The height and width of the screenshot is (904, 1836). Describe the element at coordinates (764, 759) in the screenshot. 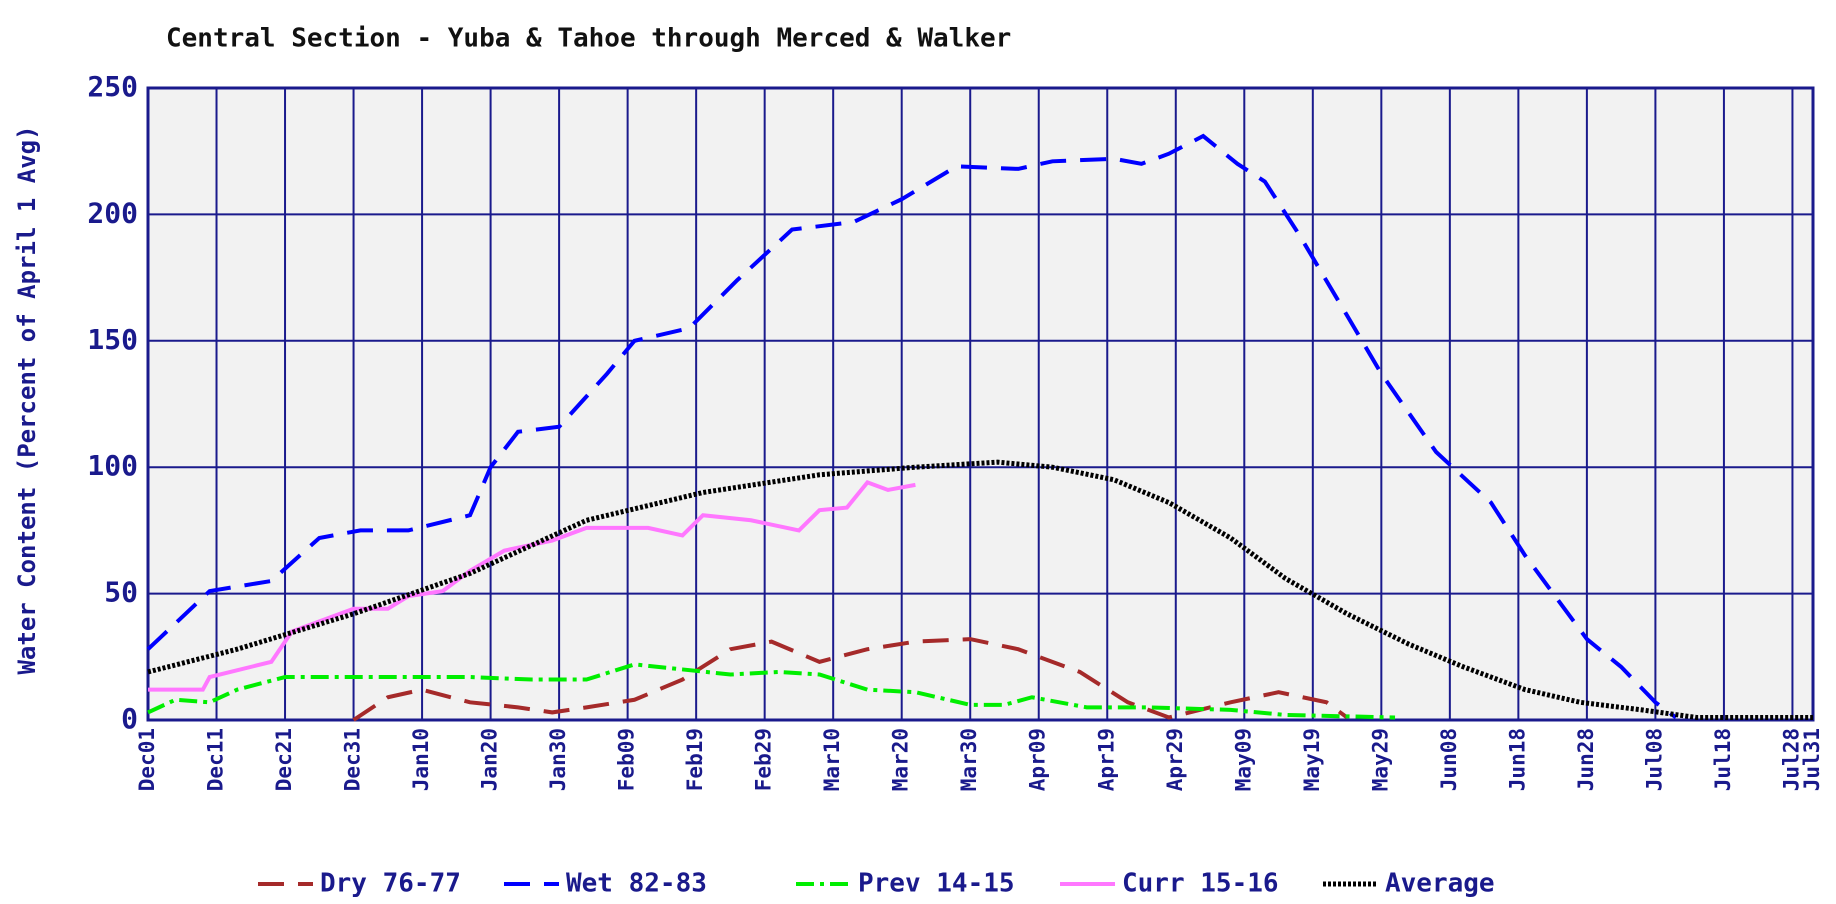

I see `x-tick-label: Feb29` at that location.